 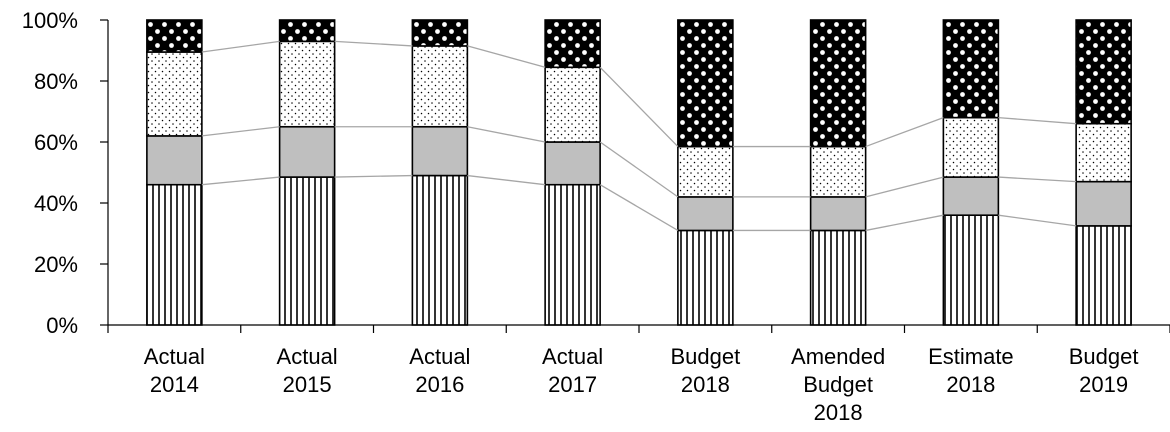 What do you see at coordinates (56, 81) in the screenshot?
I see `y-tick-label: 80%` at bounding box center [56, 81].